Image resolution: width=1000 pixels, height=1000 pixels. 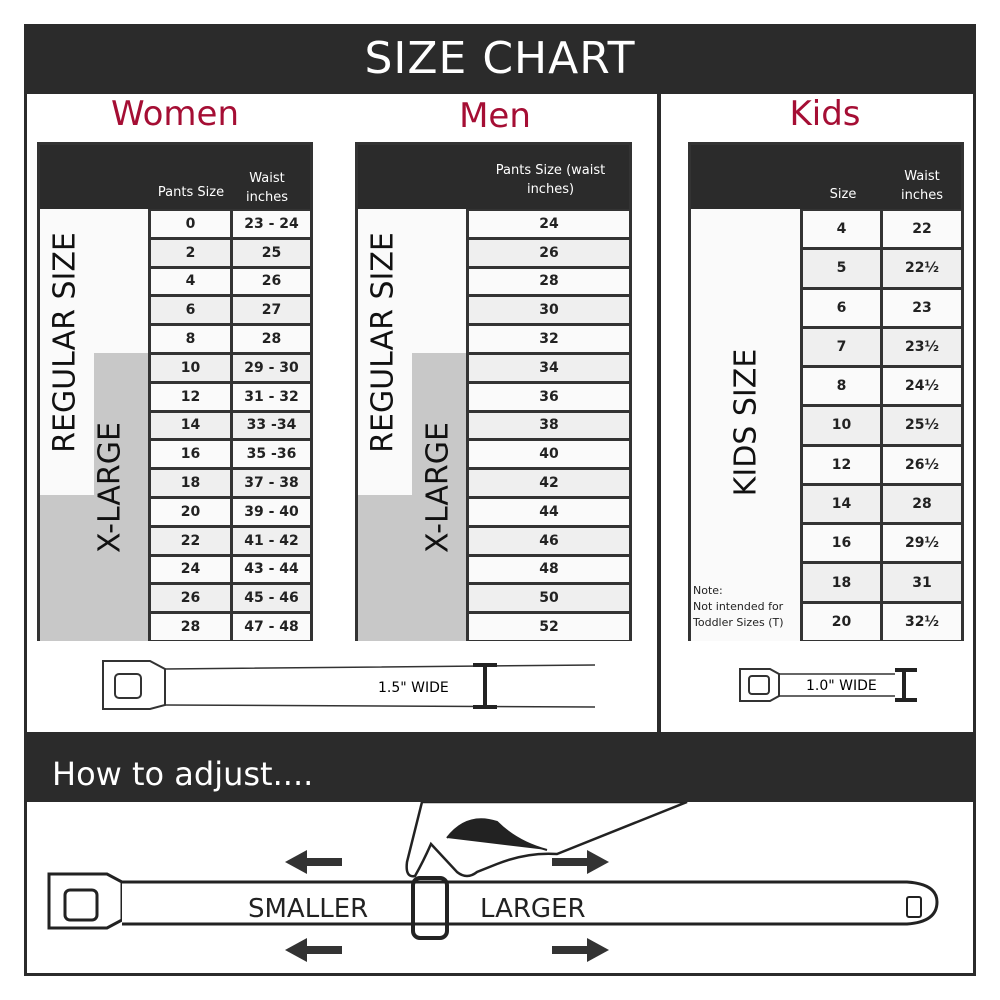 I want to click on kids-waist-cell: 28, so click(x=922, y=504).